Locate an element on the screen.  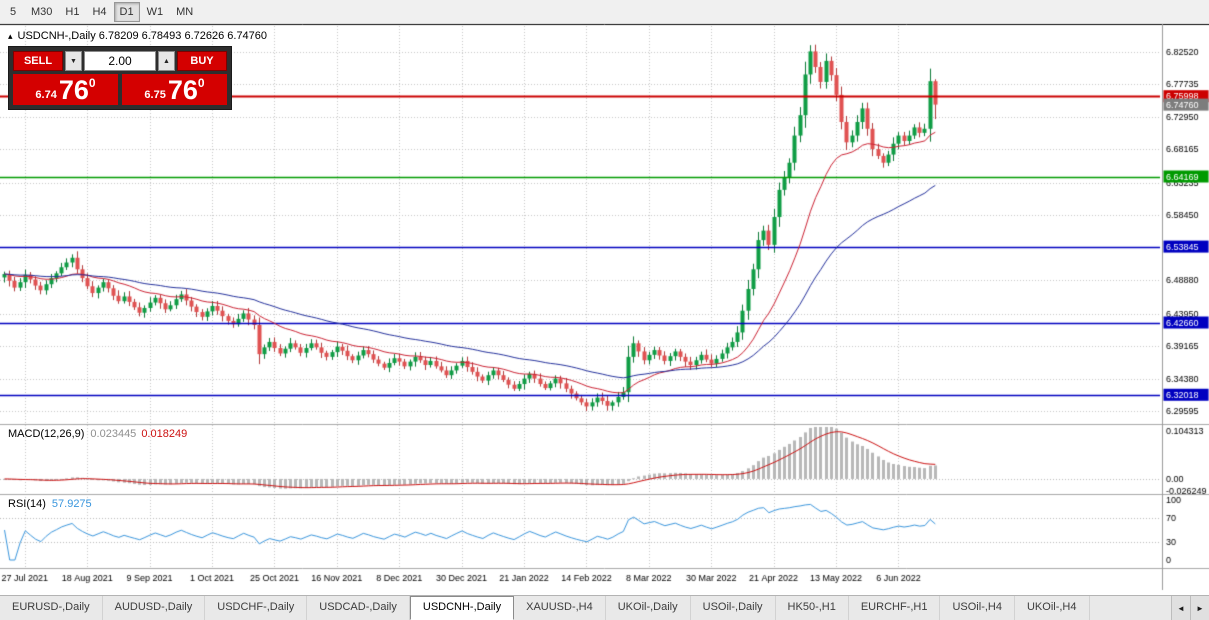
chart-tab-usdcad-daily: USDCAD-,Daily is located at coordinates (358, 608).